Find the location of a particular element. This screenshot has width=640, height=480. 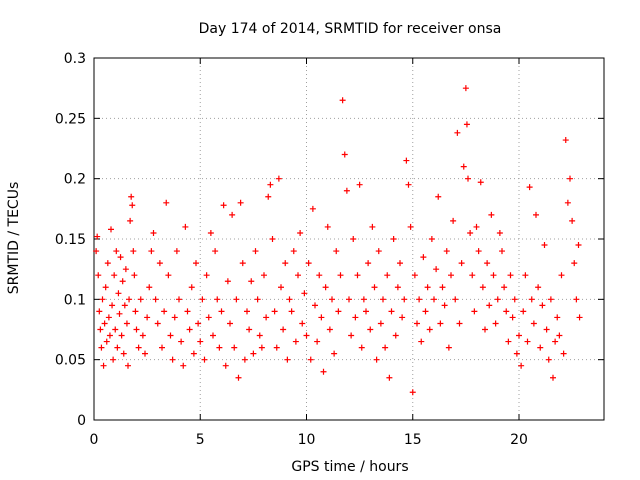

y-tick-label: 0.05 is located at coordinates (70, 361).